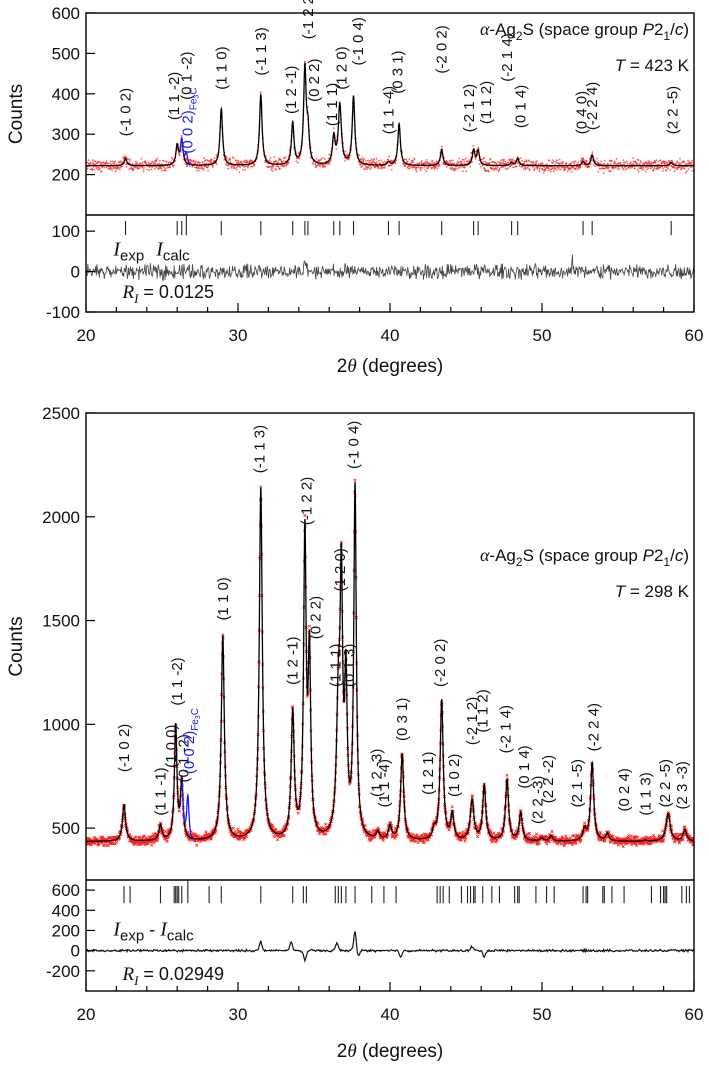  Describe the element at coordinates (63, 312) in the screenshot. I see `y-tick-label: -100` at that location.